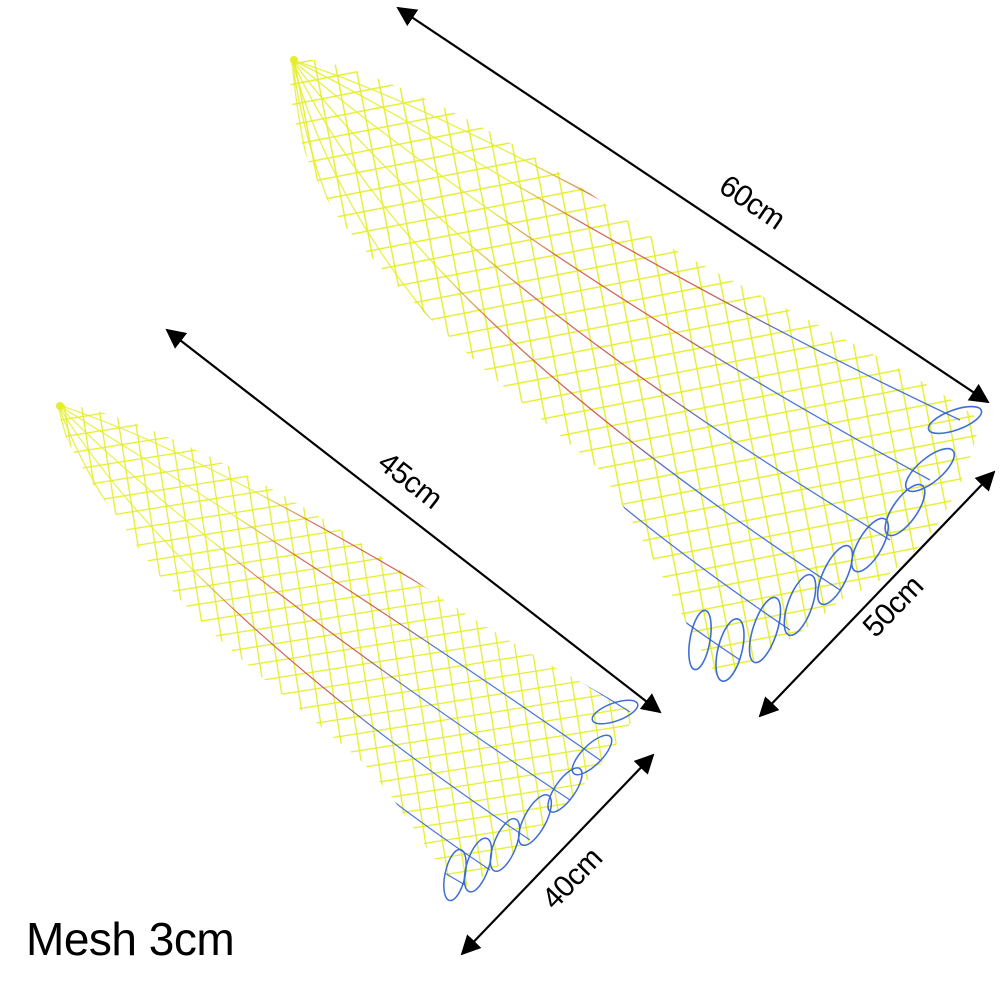  I want to click on arrow-50cm-width, so click(877, 594).